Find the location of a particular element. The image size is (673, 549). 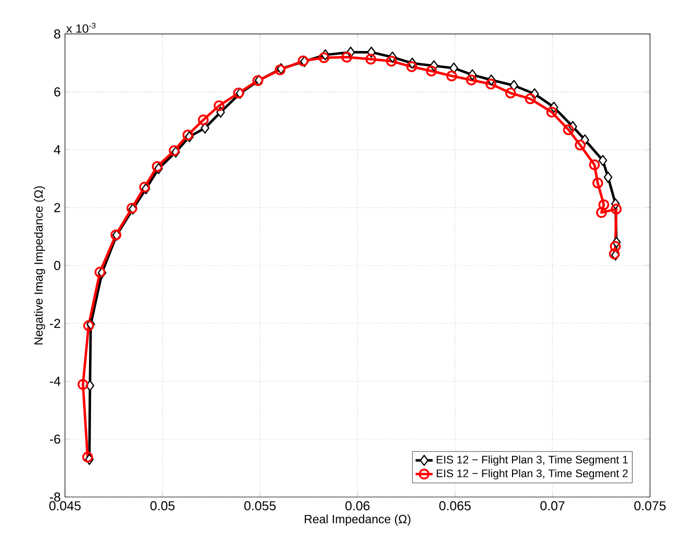

x-tick-label: 0.07 is located at coordinates (552, 505).